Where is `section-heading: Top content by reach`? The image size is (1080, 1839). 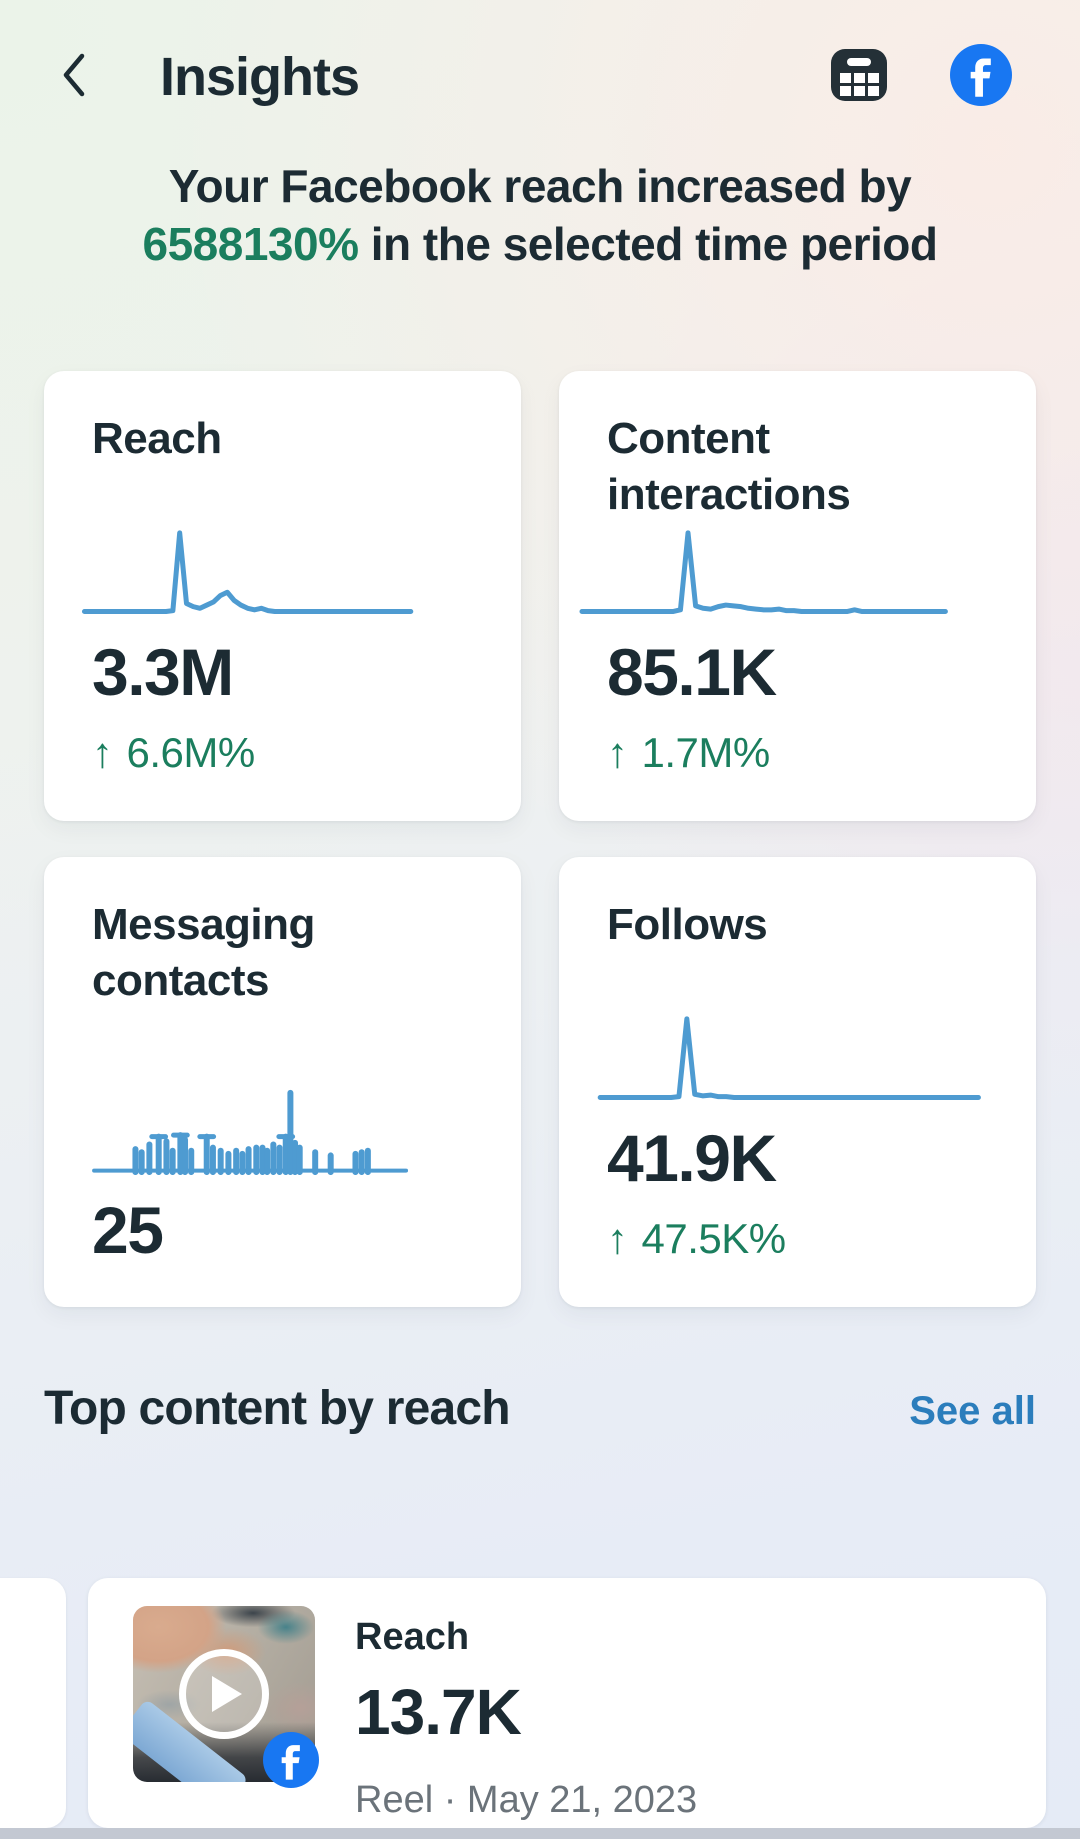
section-heading: Top content by reach is located at coordinates (277, 1408).